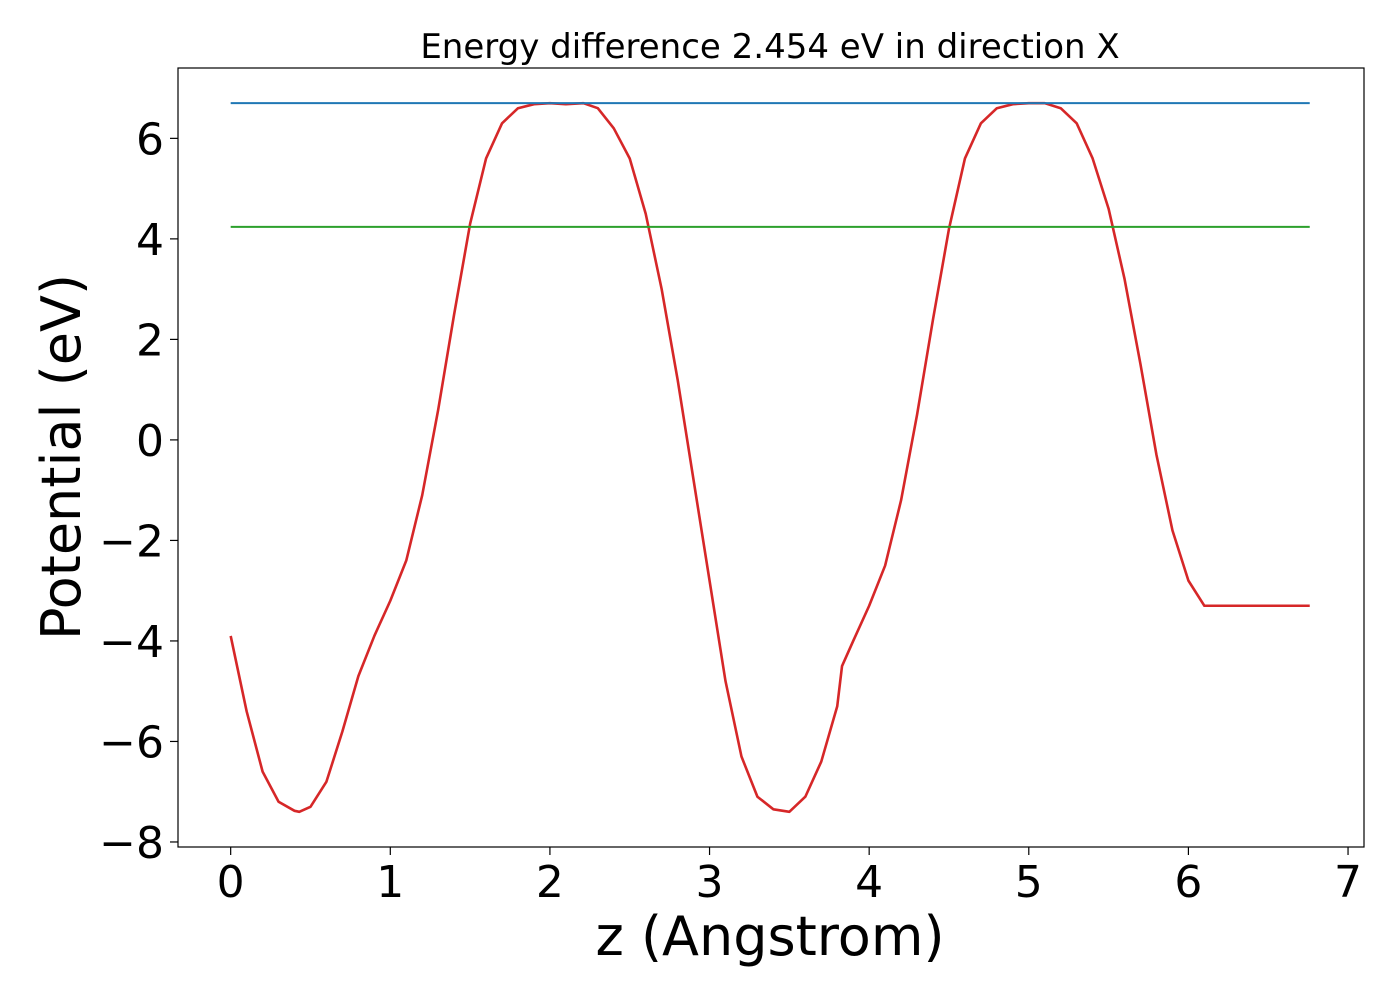 The height and width of the screenshot is (1000, 1400). What do you see at coordinates (150, 340) in the screenshot?
I see `y-tick-label: 2` at bounding box center [150, 340].